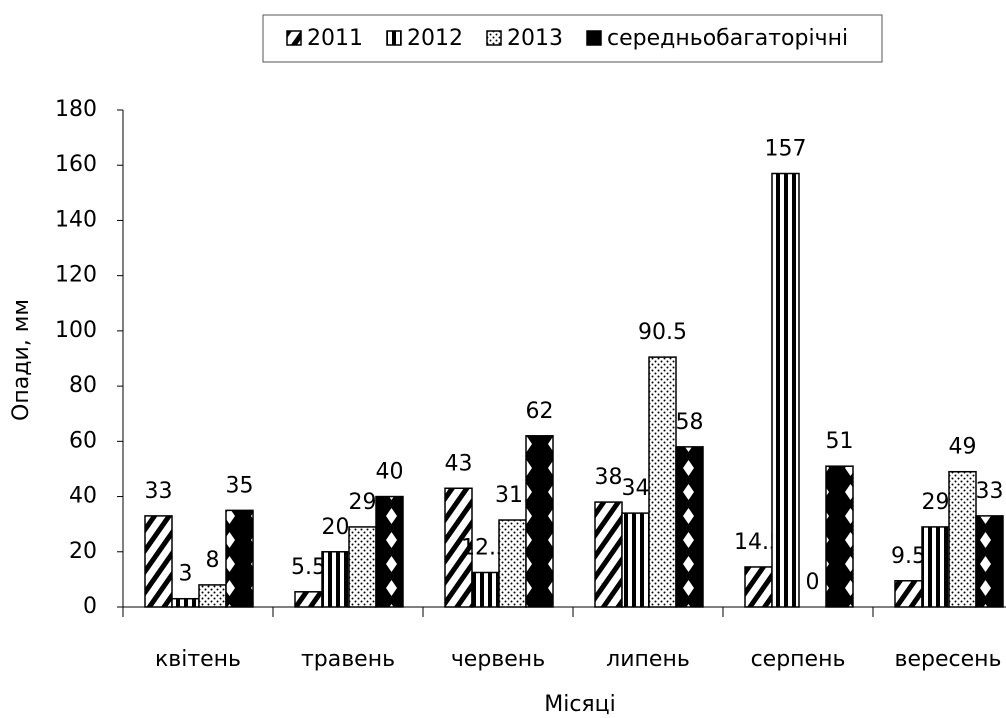 Image resolution: width=1006 pixels, height=718 pixels. Describe the element at coordinates (609, 477) in the screenshot. I see `data-label: 38` at that location.